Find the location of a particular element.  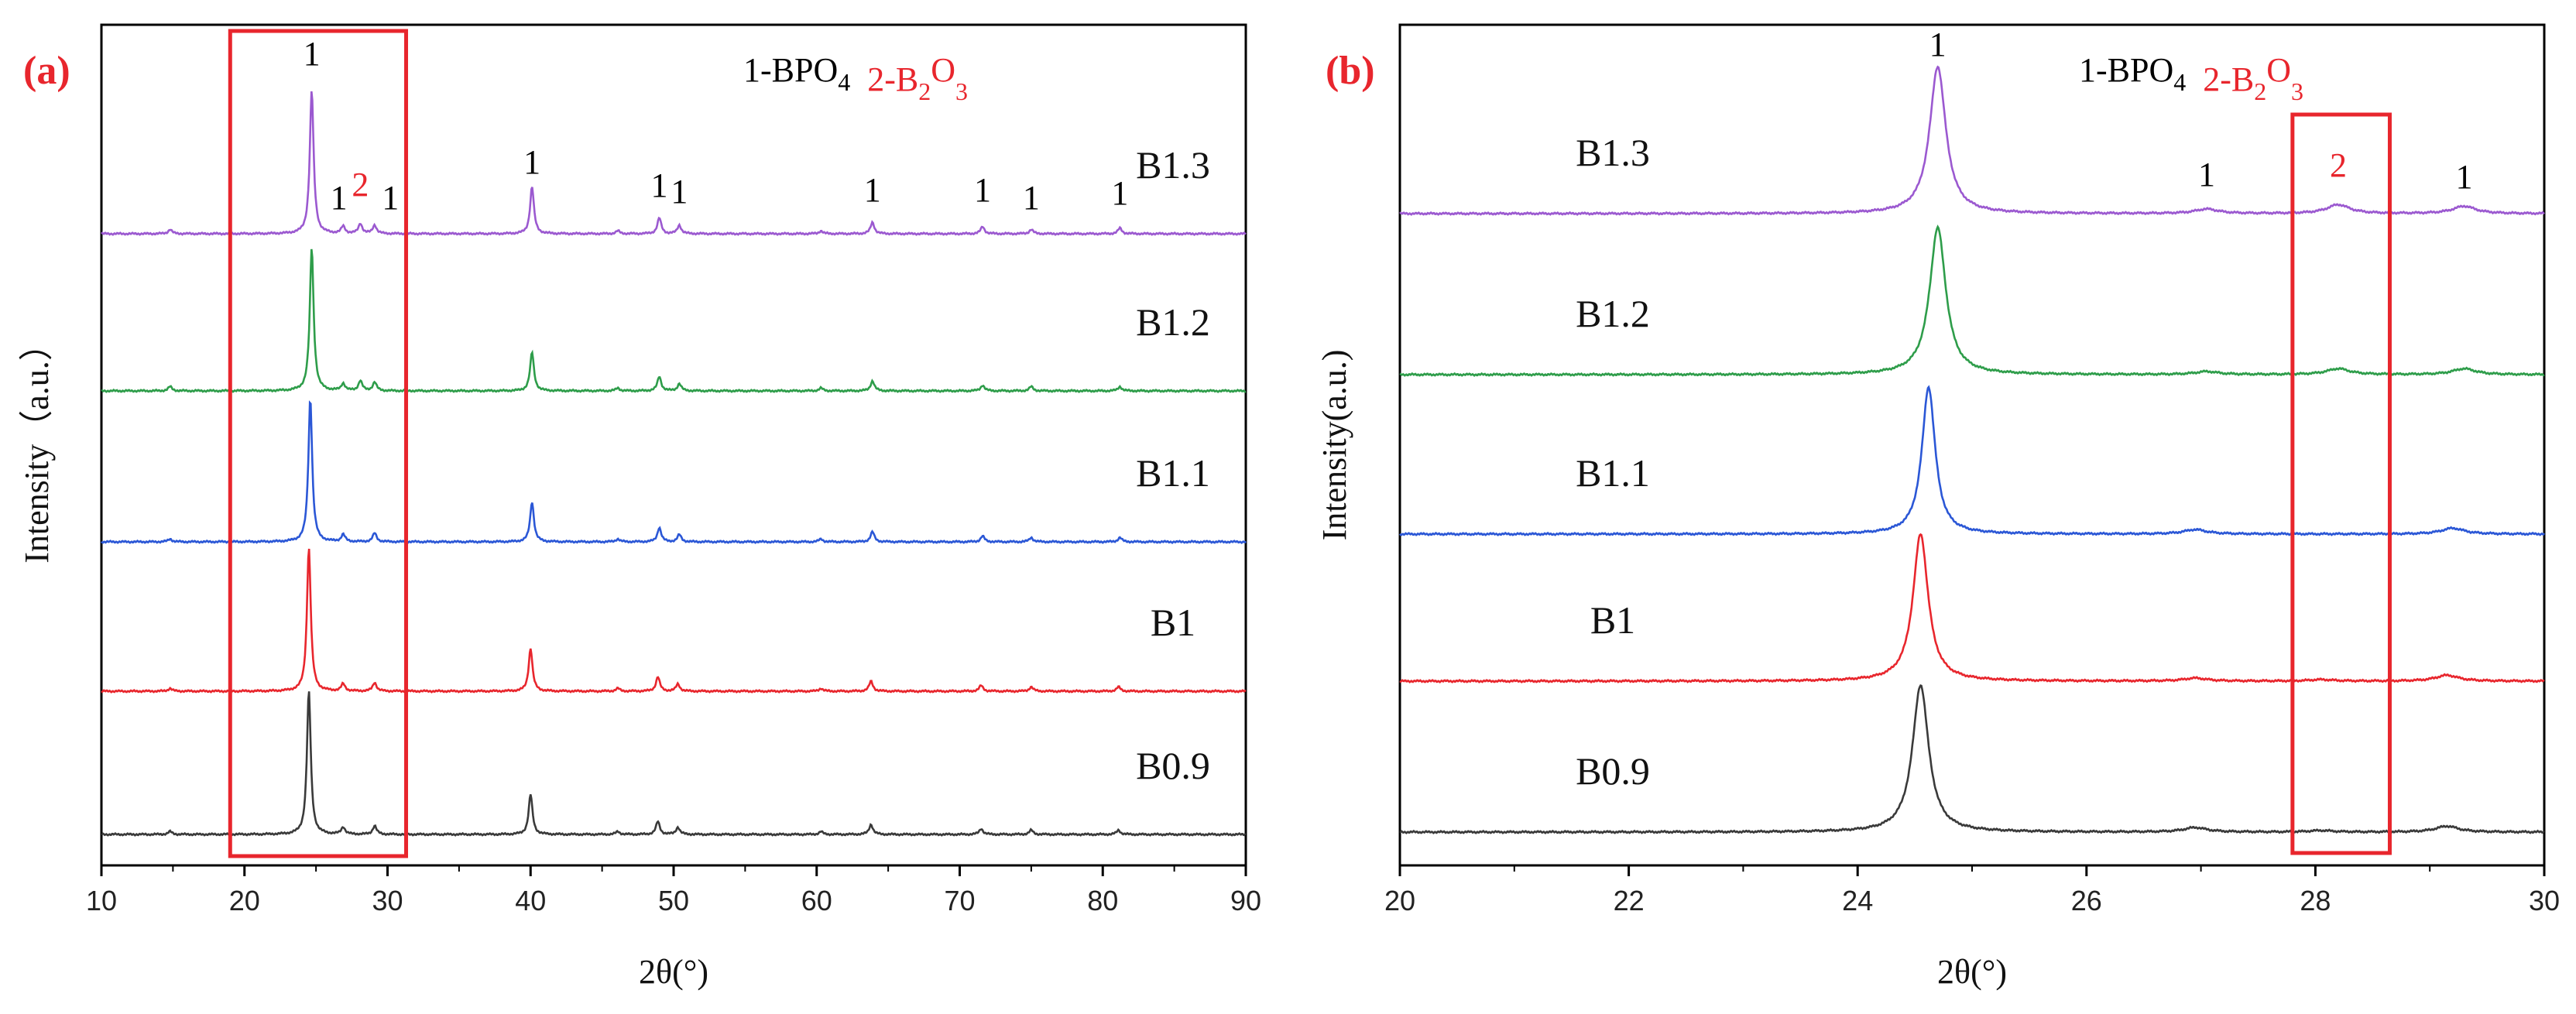

x-tick-label: 80 is located at coordinates (1102, 900).